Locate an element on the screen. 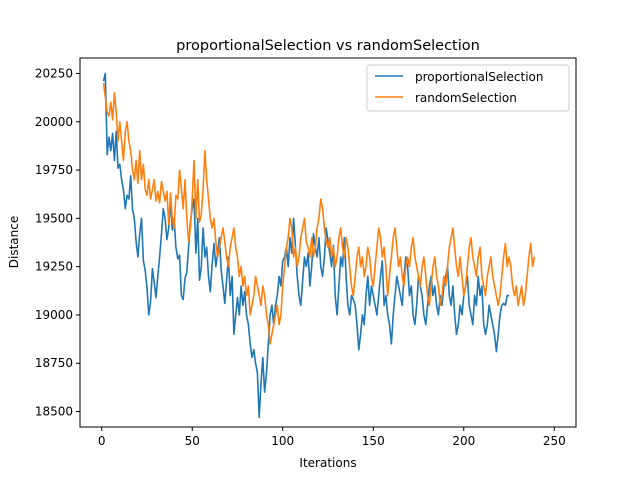 The image size is (640, 480). x-tick-label: 150 is located at coordinates (373, 441).